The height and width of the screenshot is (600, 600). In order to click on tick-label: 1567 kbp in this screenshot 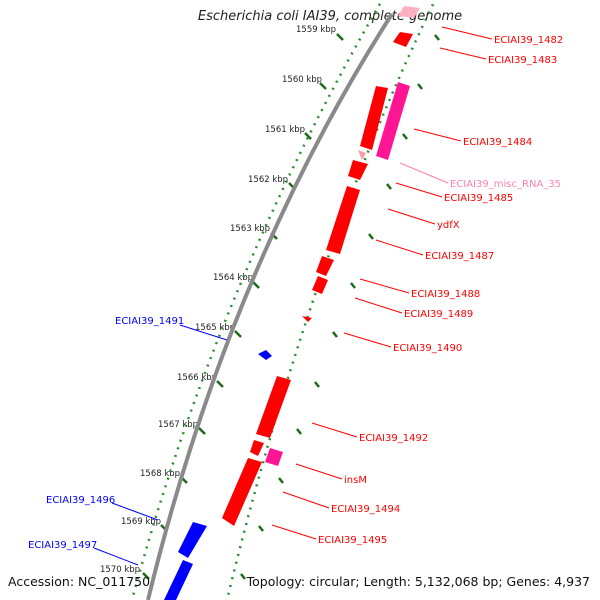, I will do `click(178, 425)`.